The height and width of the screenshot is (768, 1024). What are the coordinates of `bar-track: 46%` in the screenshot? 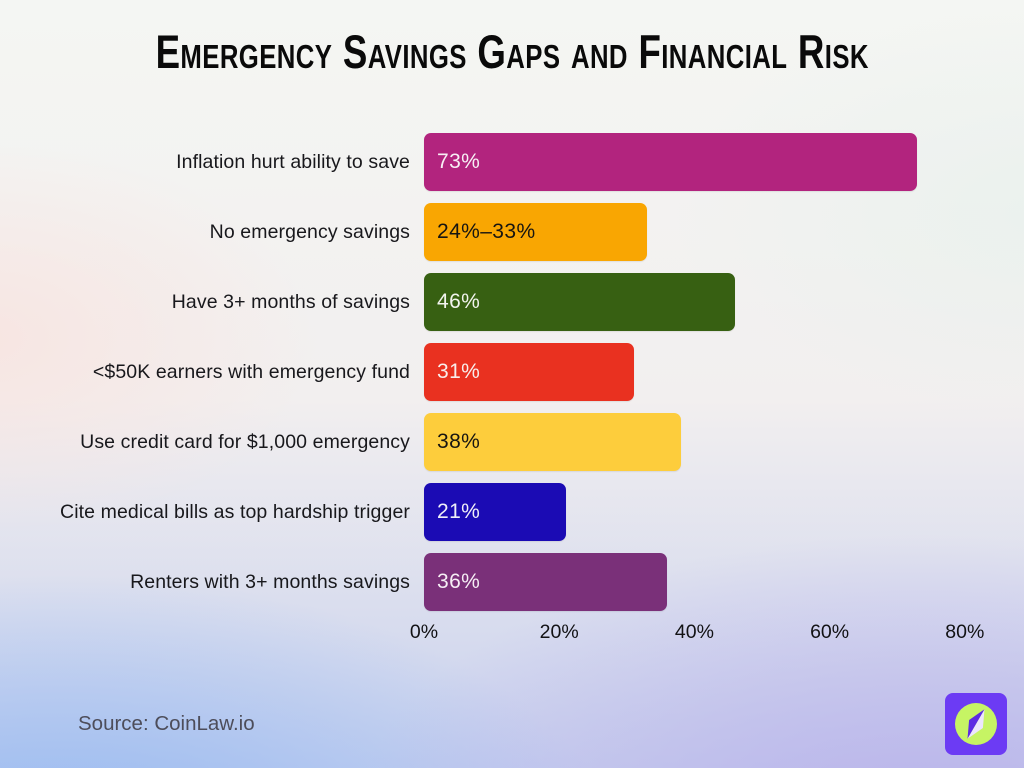 It's located at (724, 302).